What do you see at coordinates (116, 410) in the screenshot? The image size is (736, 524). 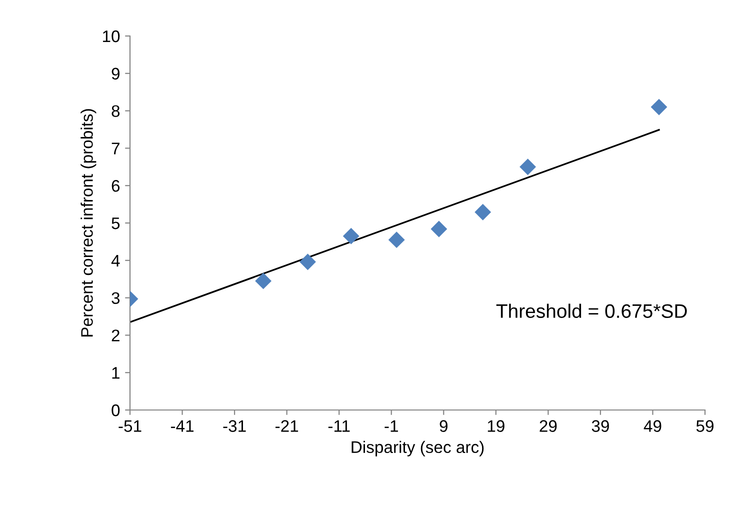 I see `y-tick-label: 0` at bounding box center [116, 410].